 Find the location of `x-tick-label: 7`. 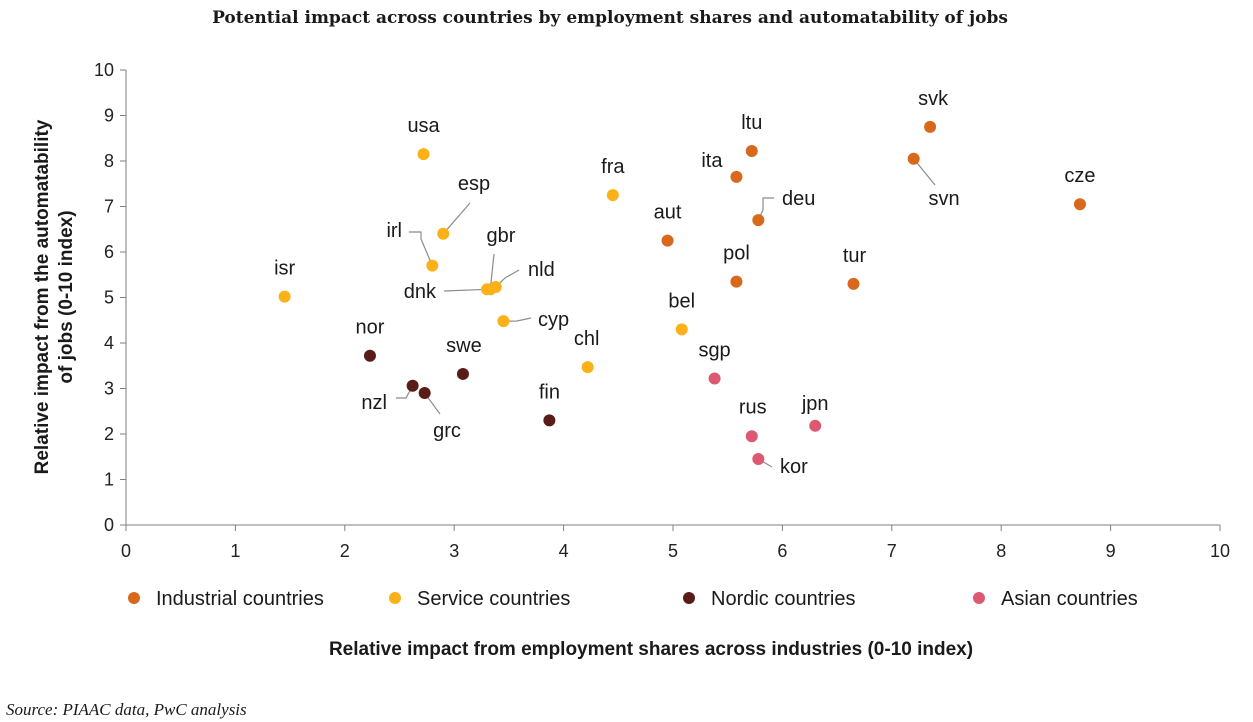

x-tick-label: 7 is located at coordinates (892, 551).